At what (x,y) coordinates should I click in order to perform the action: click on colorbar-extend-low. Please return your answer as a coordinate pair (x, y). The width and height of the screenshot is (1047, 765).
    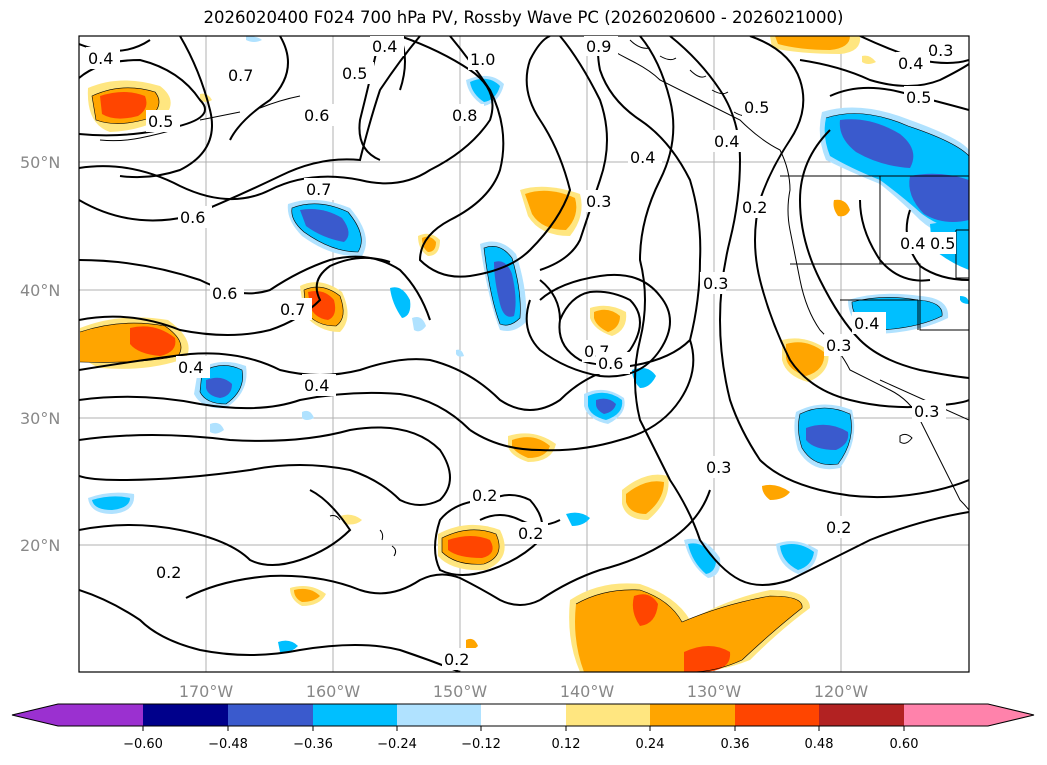
    Looking at the image, I should click on (35, 715).